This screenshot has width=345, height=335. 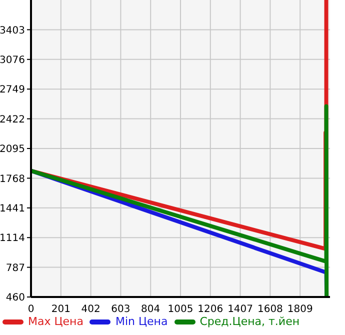 I want to click on legend-label: Max Цена, so click(x=55, y=321).